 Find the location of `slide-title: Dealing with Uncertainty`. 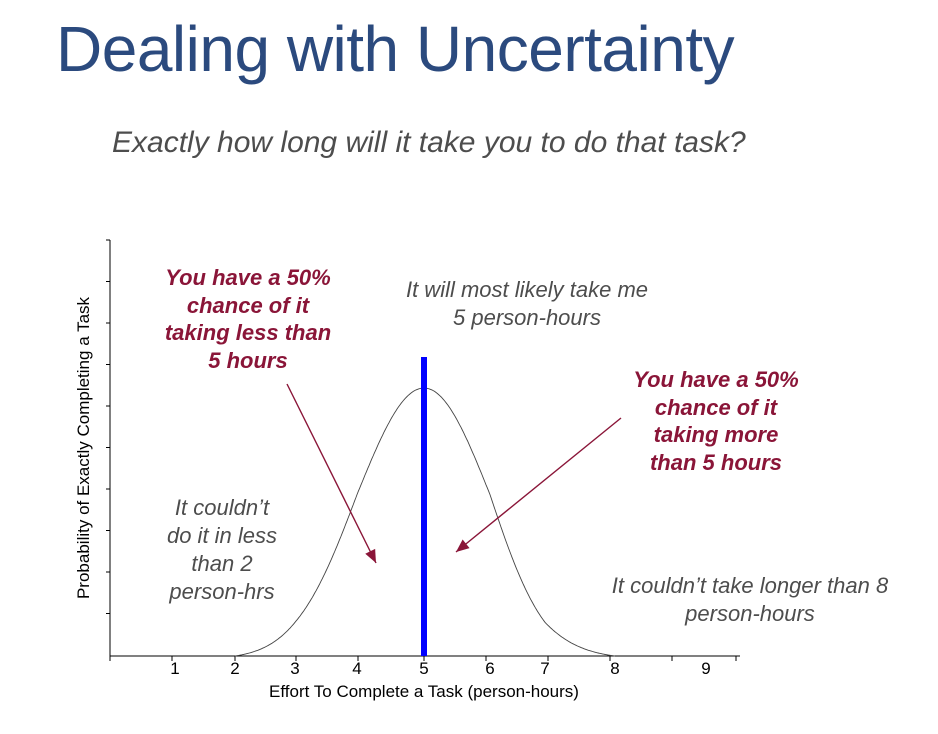

slide-title: Dealing with Uncertainty is located at coordinates (395, 49).